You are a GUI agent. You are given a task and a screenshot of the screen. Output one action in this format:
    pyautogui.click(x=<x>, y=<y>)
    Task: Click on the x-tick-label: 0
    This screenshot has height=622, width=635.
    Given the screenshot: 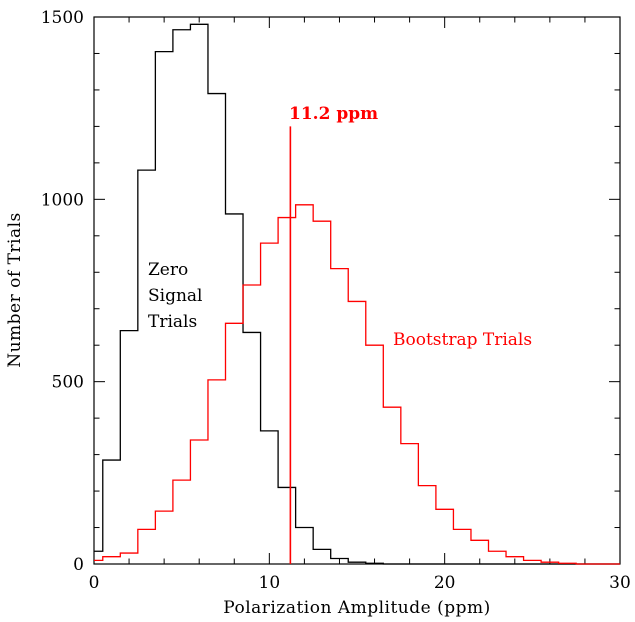 What is the action you would take?
    pyautogui.click(x=94, y=583)
    